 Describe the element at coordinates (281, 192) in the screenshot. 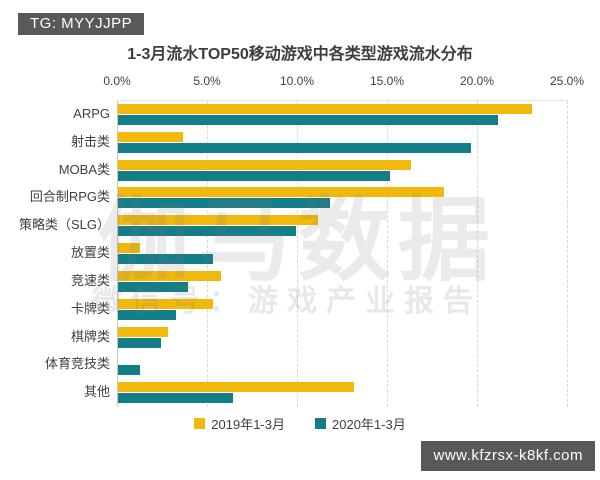

I see `bar-2019年1-3月-回合制RPG类` at that location.